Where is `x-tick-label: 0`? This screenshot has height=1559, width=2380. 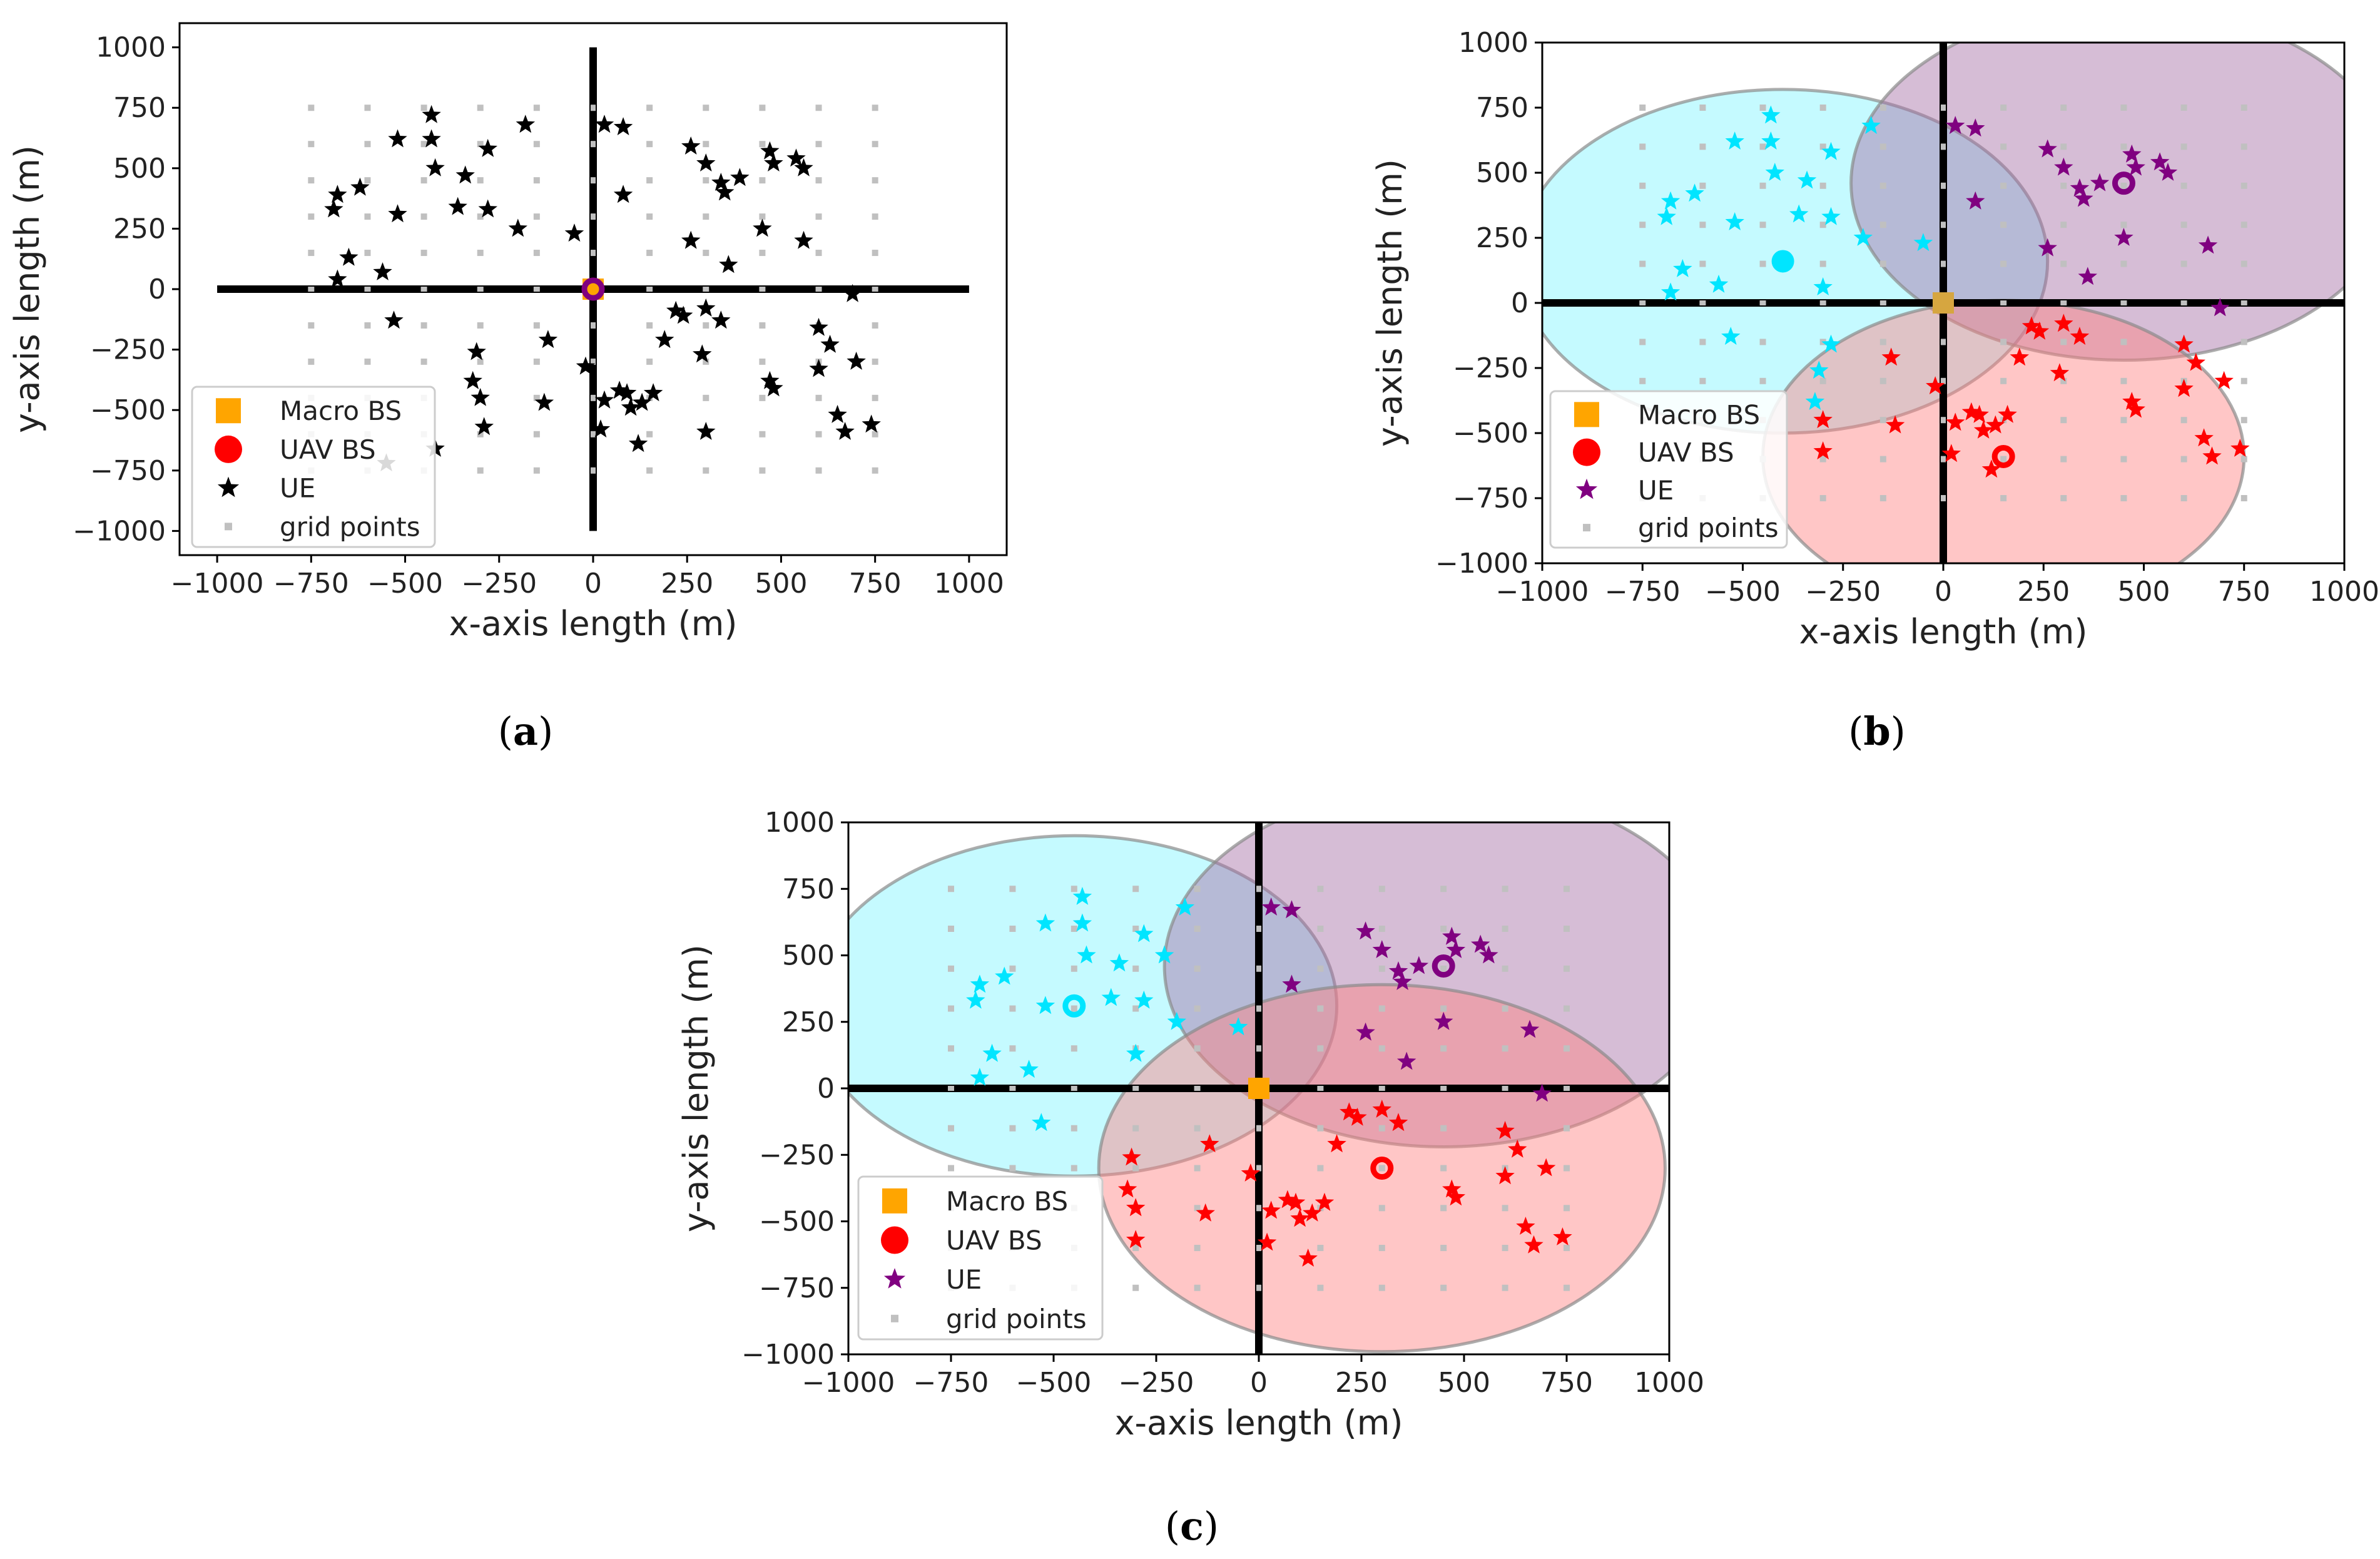 x-tick-label: 0 is located at coordinates (1944, 592).